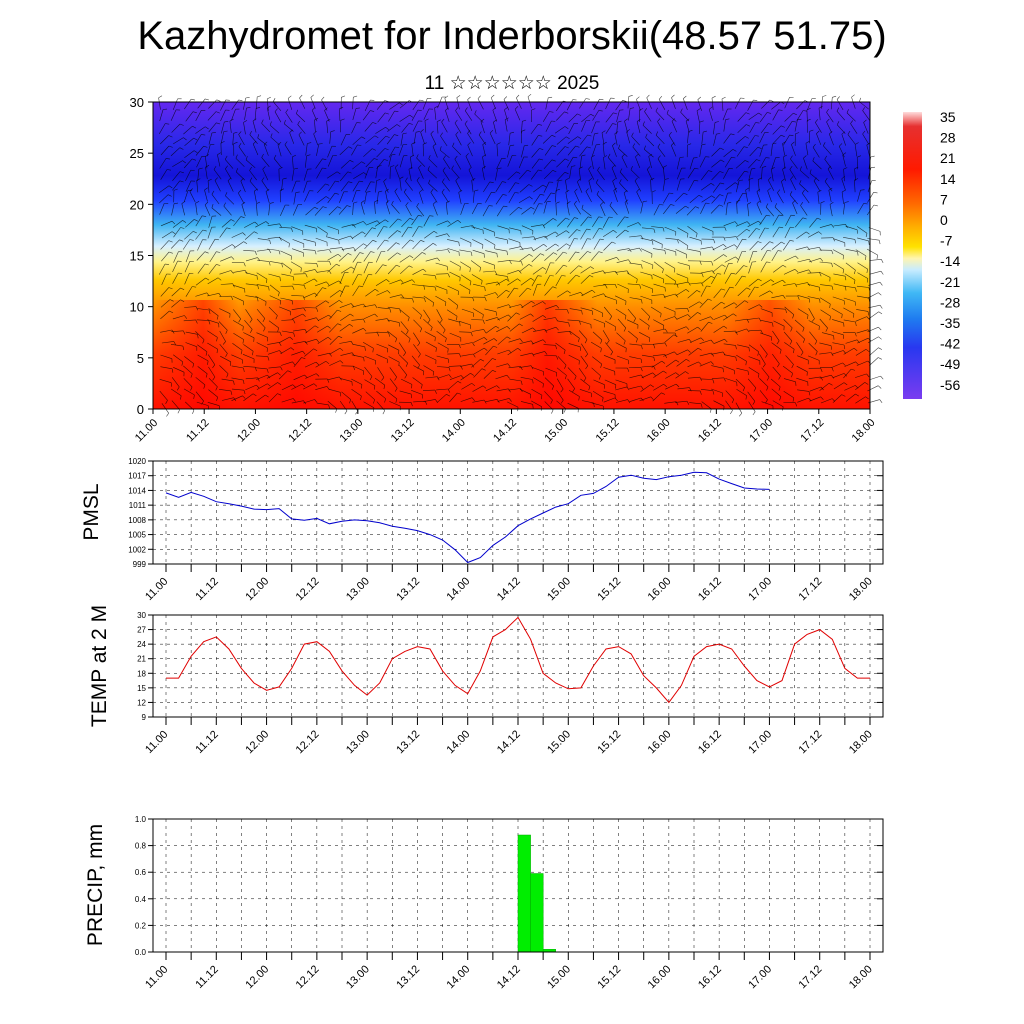 The image size is (1024, 1024). What do you see at coordinates (710, 742) in the screenshot?
I see `x-tick-label: 16.12` at bounding box center [710, 742].